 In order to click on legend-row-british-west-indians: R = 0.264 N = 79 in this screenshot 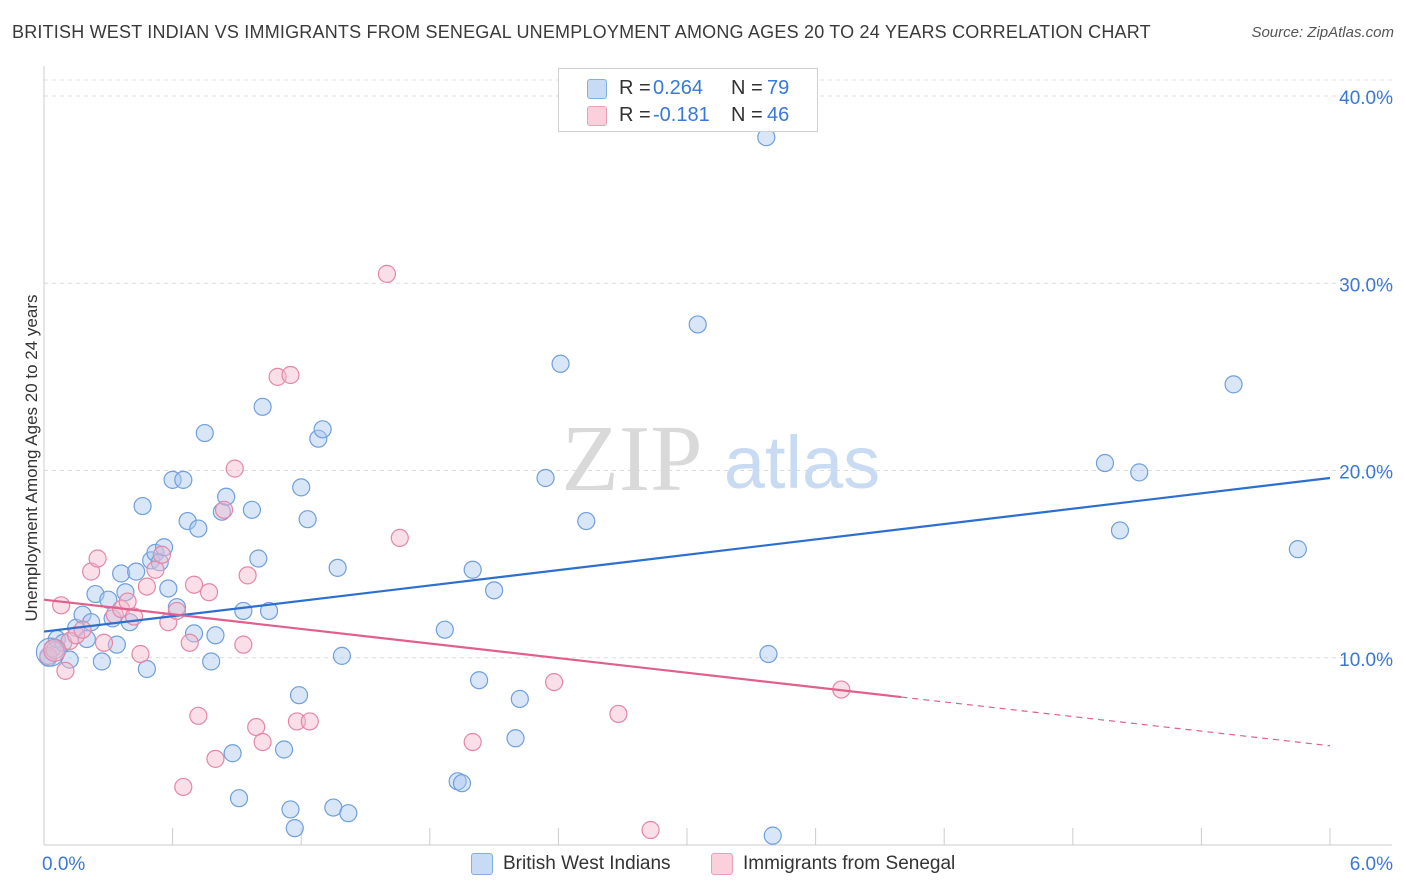, I will do `click(688, 88)`.